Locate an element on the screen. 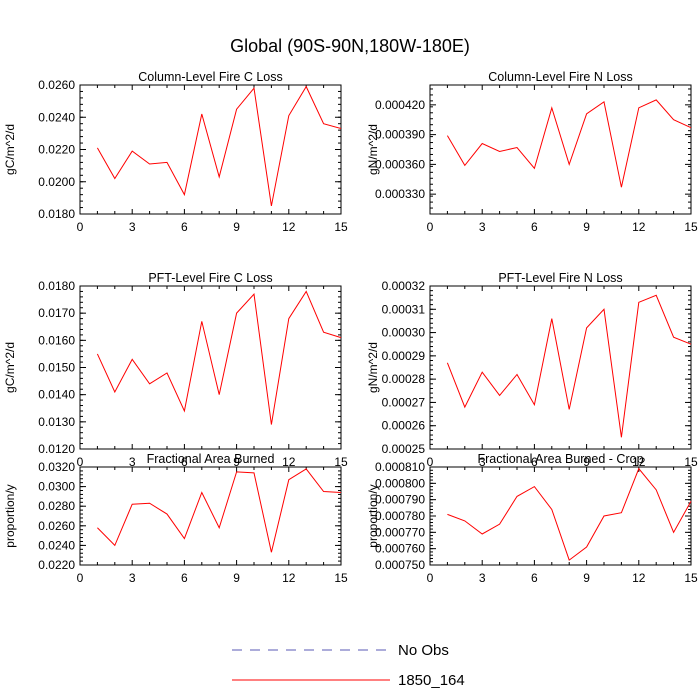  panel-title: Column-Level Fire N Loss is located at coordinates (560, 77).